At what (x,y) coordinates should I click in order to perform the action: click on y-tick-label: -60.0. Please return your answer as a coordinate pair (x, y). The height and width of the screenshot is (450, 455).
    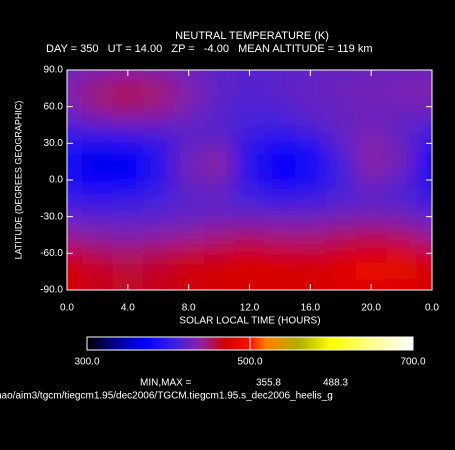
    Looking at the image, I should click on (51, 253).